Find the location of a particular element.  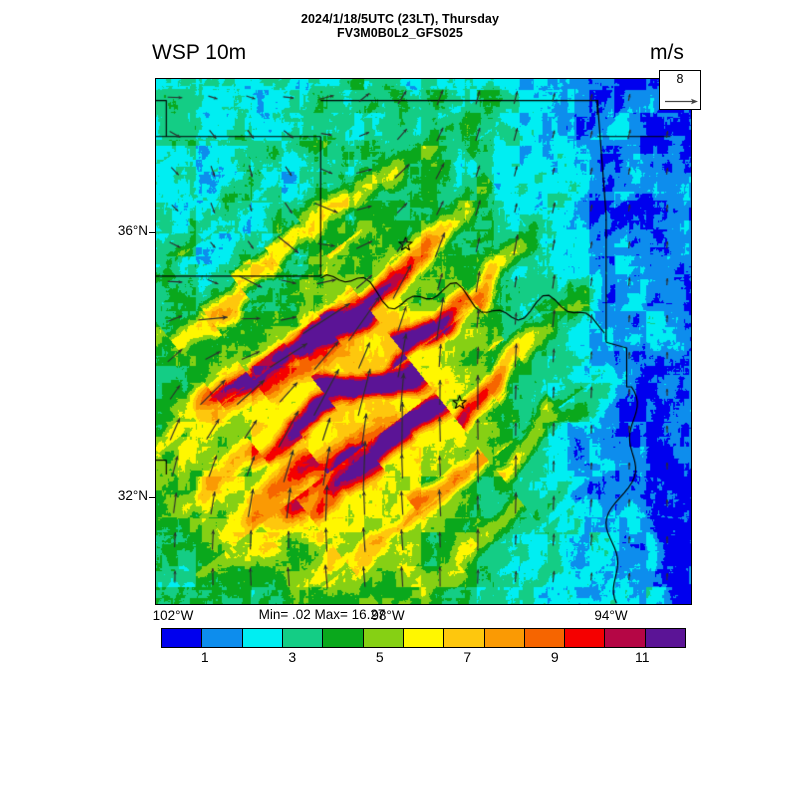

lon-tick-94: 94°W is located at coordinates (611, 615).